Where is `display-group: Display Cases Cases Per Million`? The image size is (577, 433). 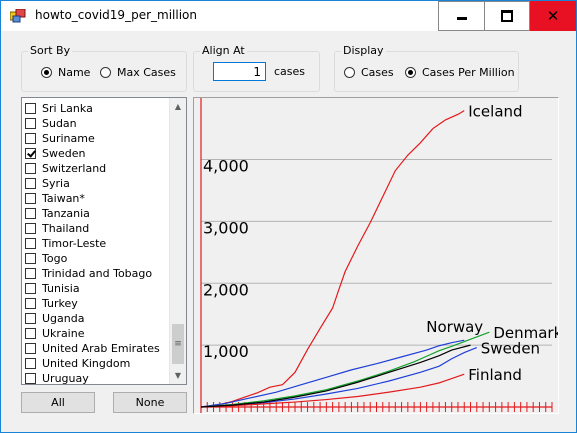 display-group: Display Cases Cases Per Million is located at coordinates (426, 68).